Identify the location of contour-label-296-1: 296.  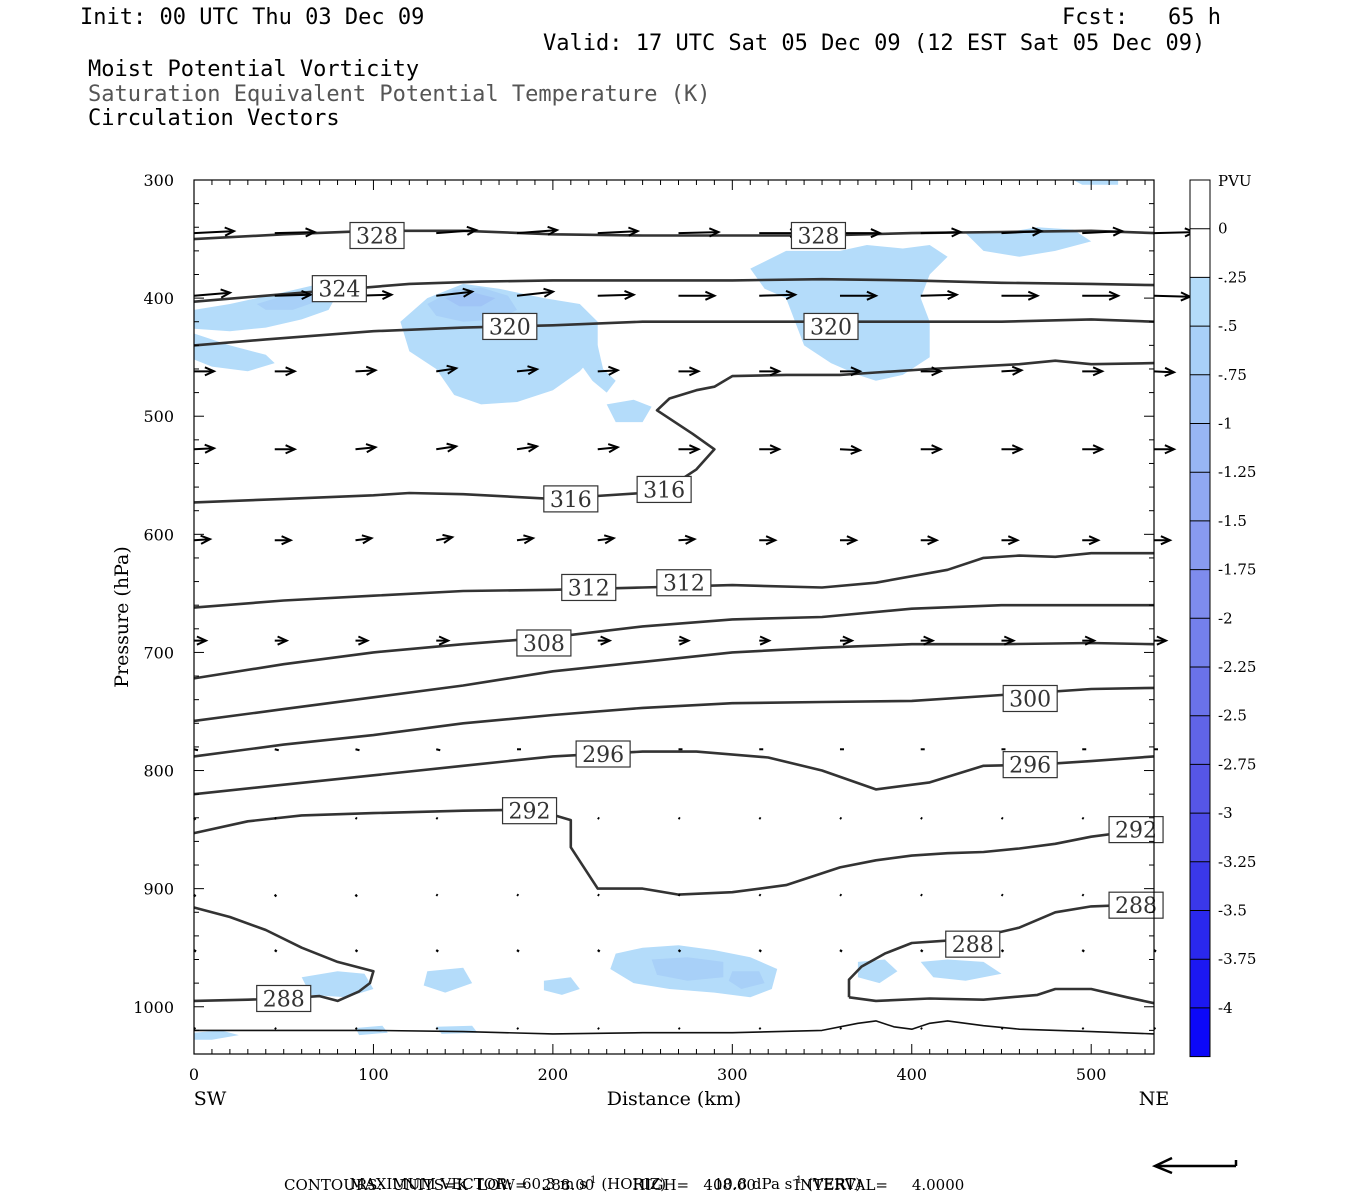
(1030, 765).